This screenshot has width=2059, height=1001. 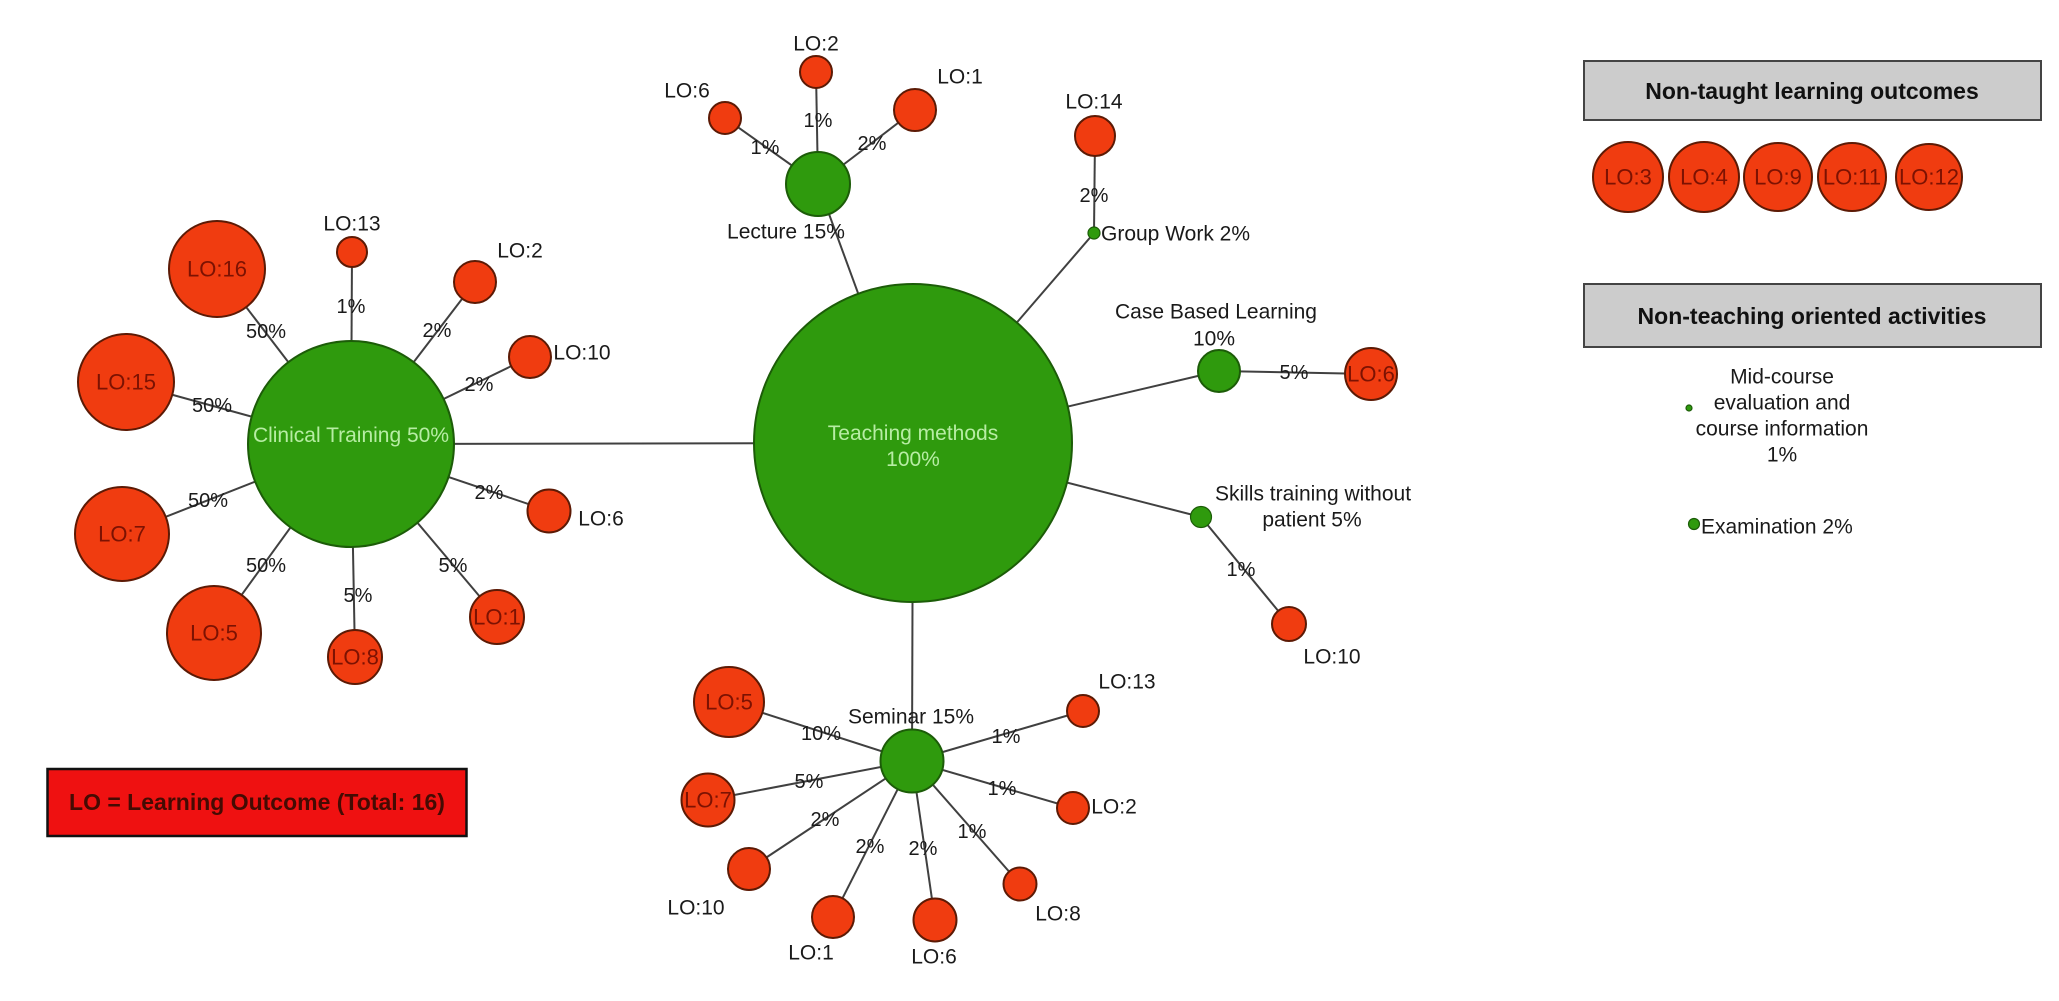 What do you see at coordinates (351, 435) in the screenshot?
I see `svg-text: Clinical Training 50%` at bounding box center [351, 435].